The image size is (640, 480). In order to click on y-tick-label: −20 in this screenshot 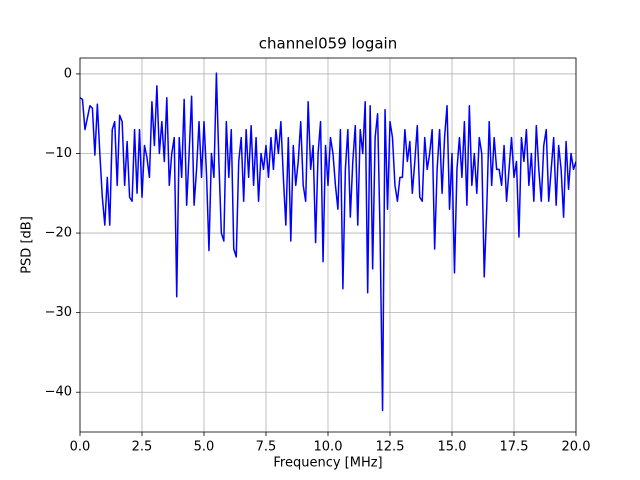, I will do `click(58, 233)`.